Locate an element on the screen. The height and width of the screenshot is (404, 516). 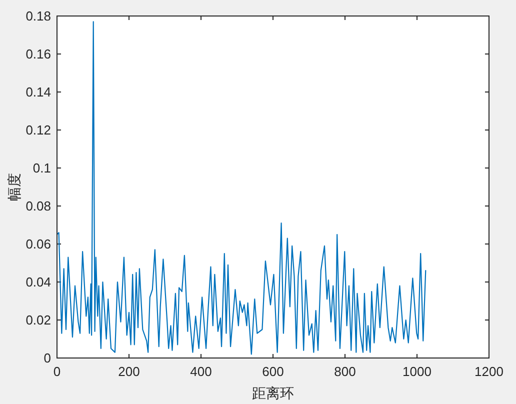
y-tick-label: 0 is located at coordinates (47, 358).